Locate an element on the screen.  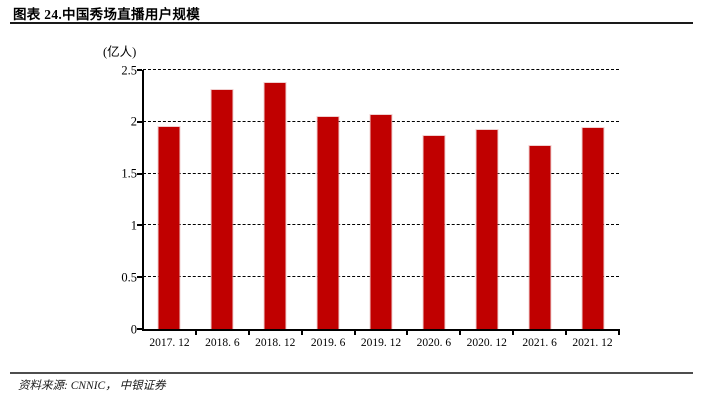
footer-divider is located at coordinates (351, 373).